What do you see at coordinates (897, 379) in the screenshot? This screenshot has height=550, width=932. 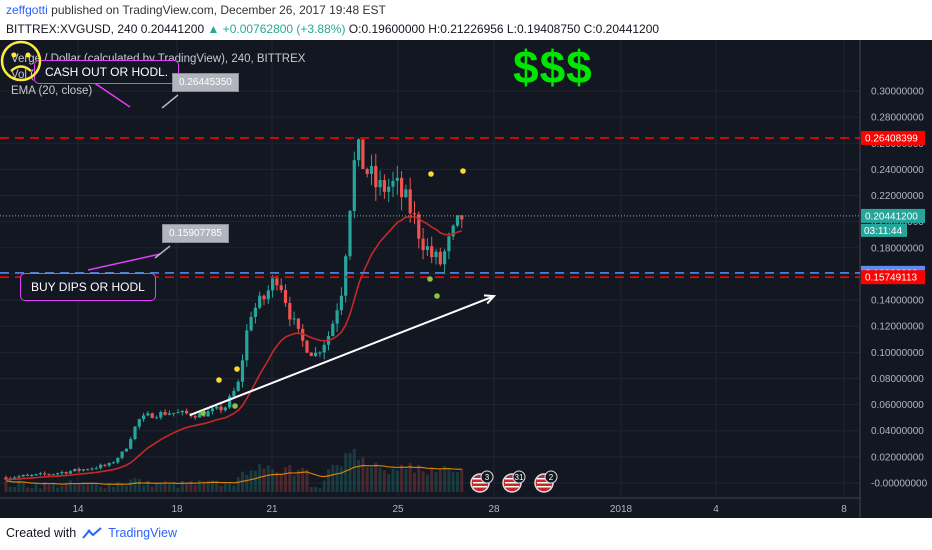 I see `y-tick-label: 0.08000000` at bounding box center [897, 379].